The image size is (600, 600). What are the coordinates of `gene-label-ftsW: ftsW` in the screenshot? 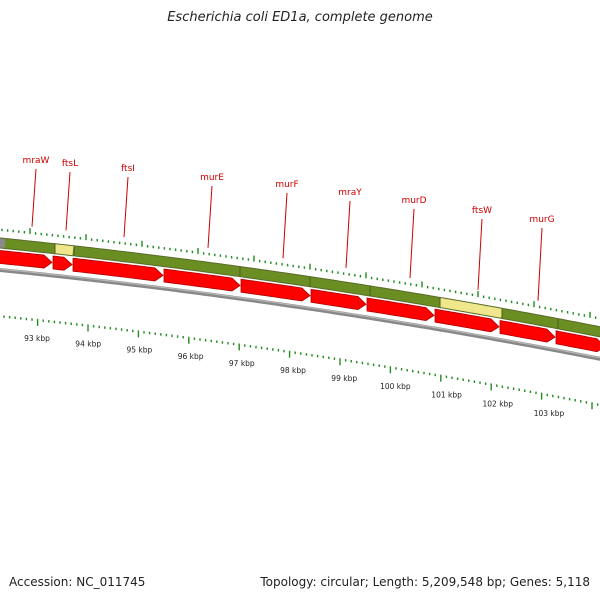 It's located at (482, 211).